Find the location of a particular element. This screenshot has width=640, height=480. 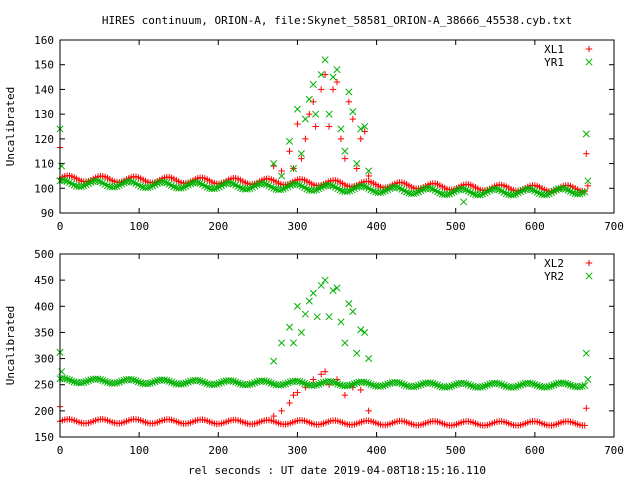

x-tick-label: 700 is located at coordinates (614, 450).